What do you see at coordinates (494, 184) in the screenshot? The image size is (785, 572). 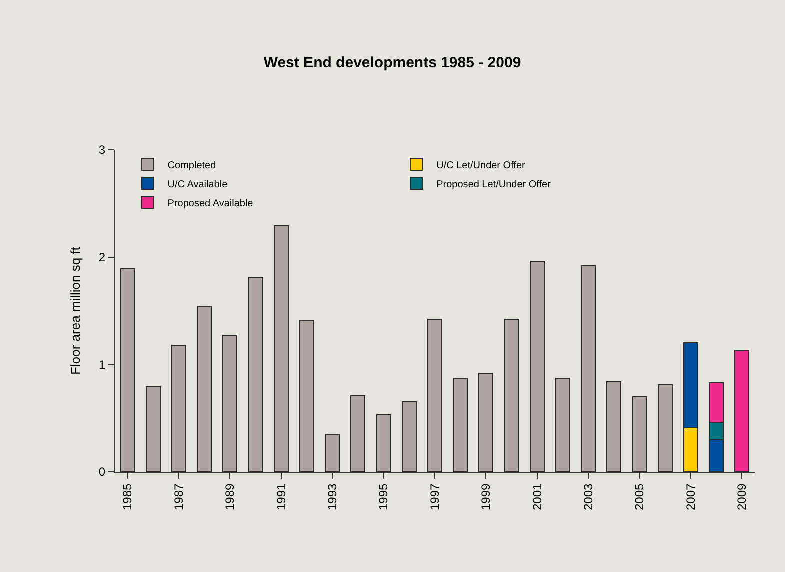 I see `legend-label: Proposed Let/Under Offer` at bounding box center [494, 184].